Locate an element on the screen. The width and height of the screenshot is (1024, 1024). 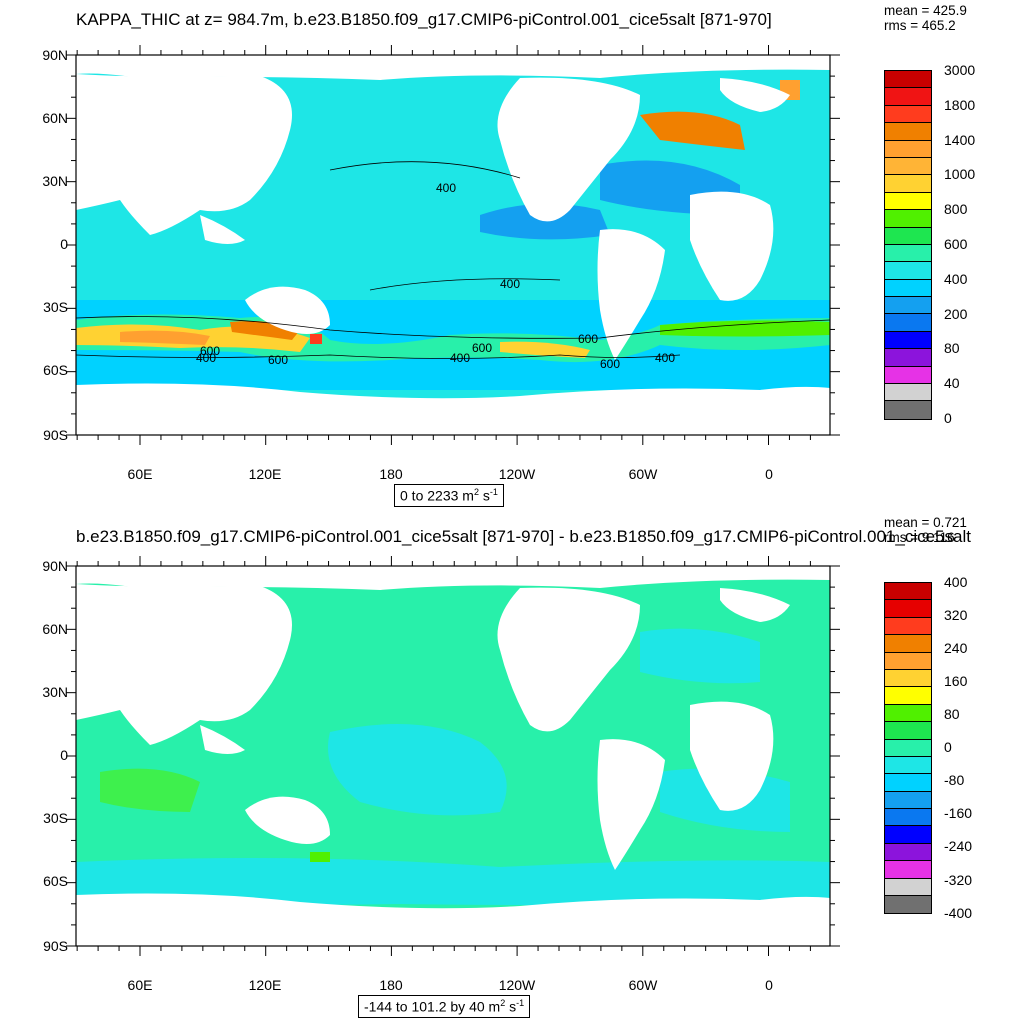
bottom-eurasia-land is located at coordinates (184, 664).